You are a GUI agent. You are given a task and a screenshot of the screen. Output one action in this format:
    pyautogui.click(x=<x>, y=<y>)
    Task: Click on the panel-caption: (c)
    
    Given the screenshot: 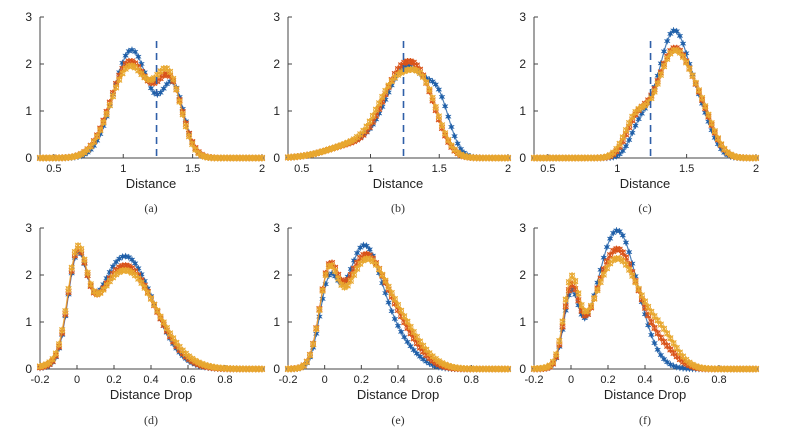 What is the action you would take?
    pyautogui.click(x=644, y=208)
    